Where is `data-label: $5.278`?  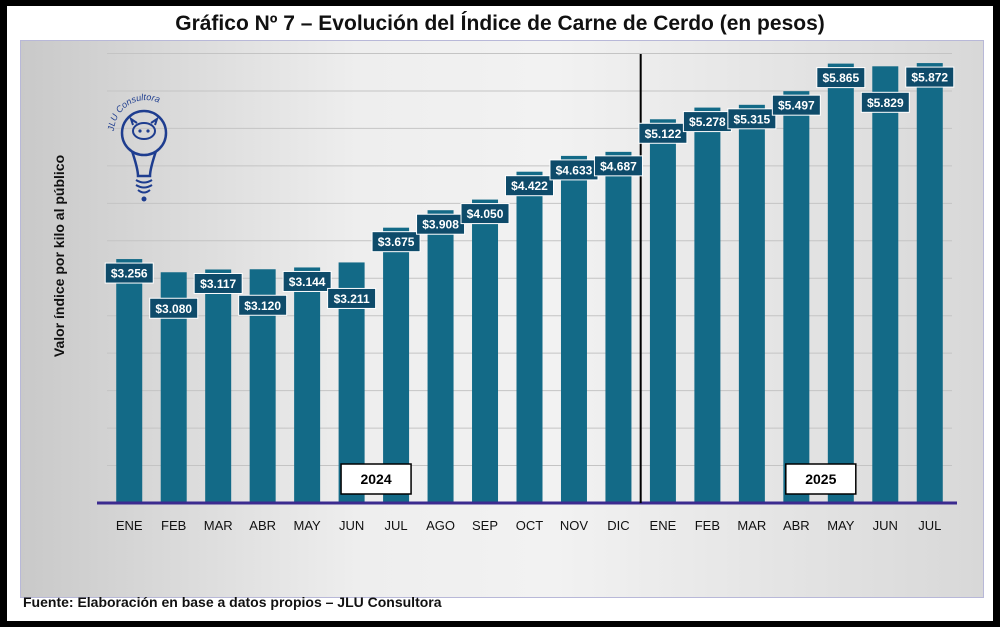 data-label: $5.278 is located at coordinates (707, 122).